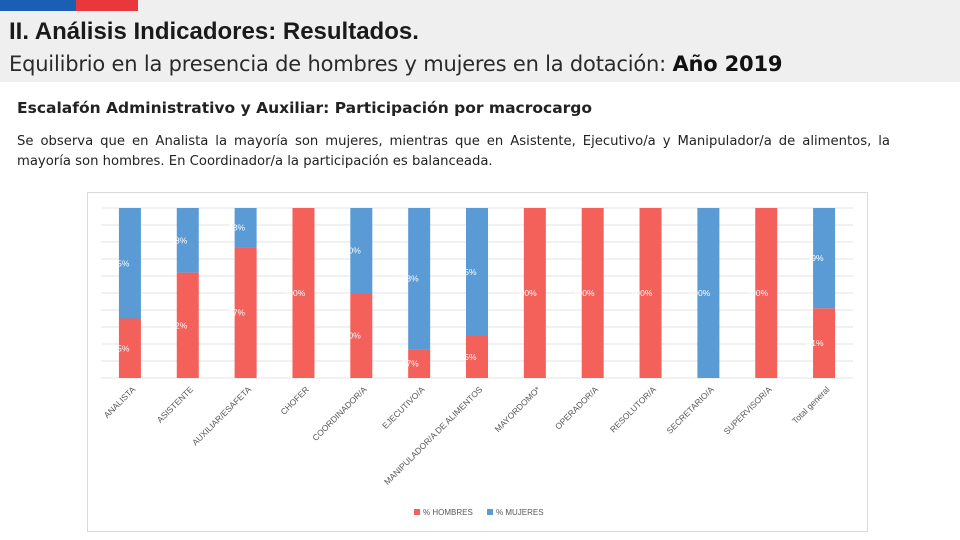  Describe the element at coordinates (467, 357) in the screenshot. I see `data-label-hombres: 25%` at that location.